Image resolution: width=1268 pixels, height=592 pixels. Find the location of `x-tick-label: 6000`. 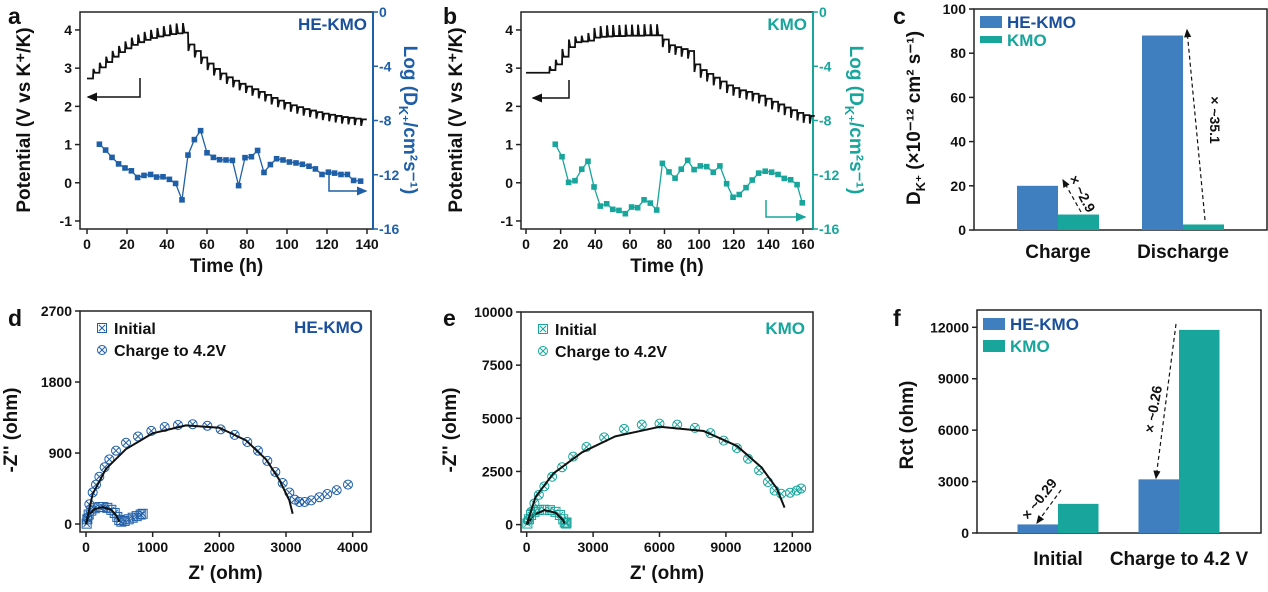

x-tick-label: 6000 is located at coordinates (659, 547).